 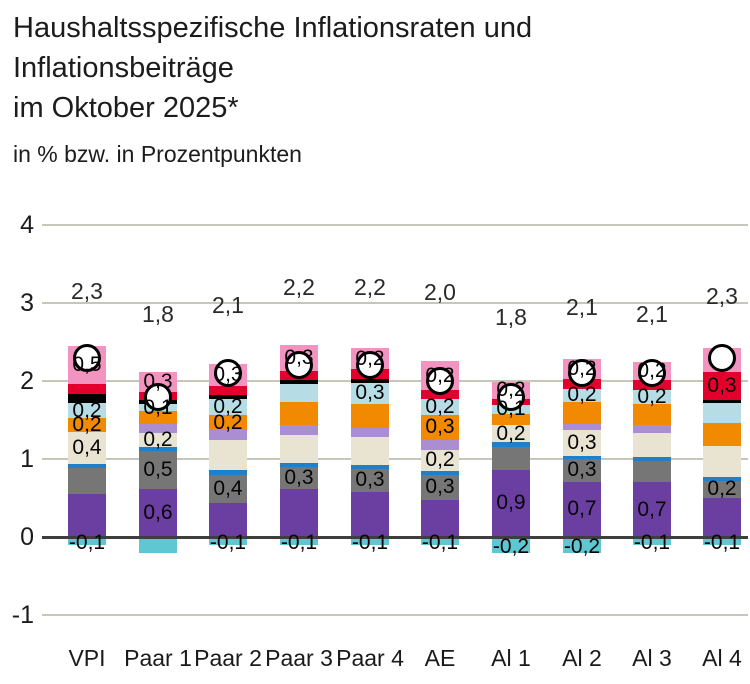 I want to click on category-label-Al-4: Al 4, so click(x=722, y=658).